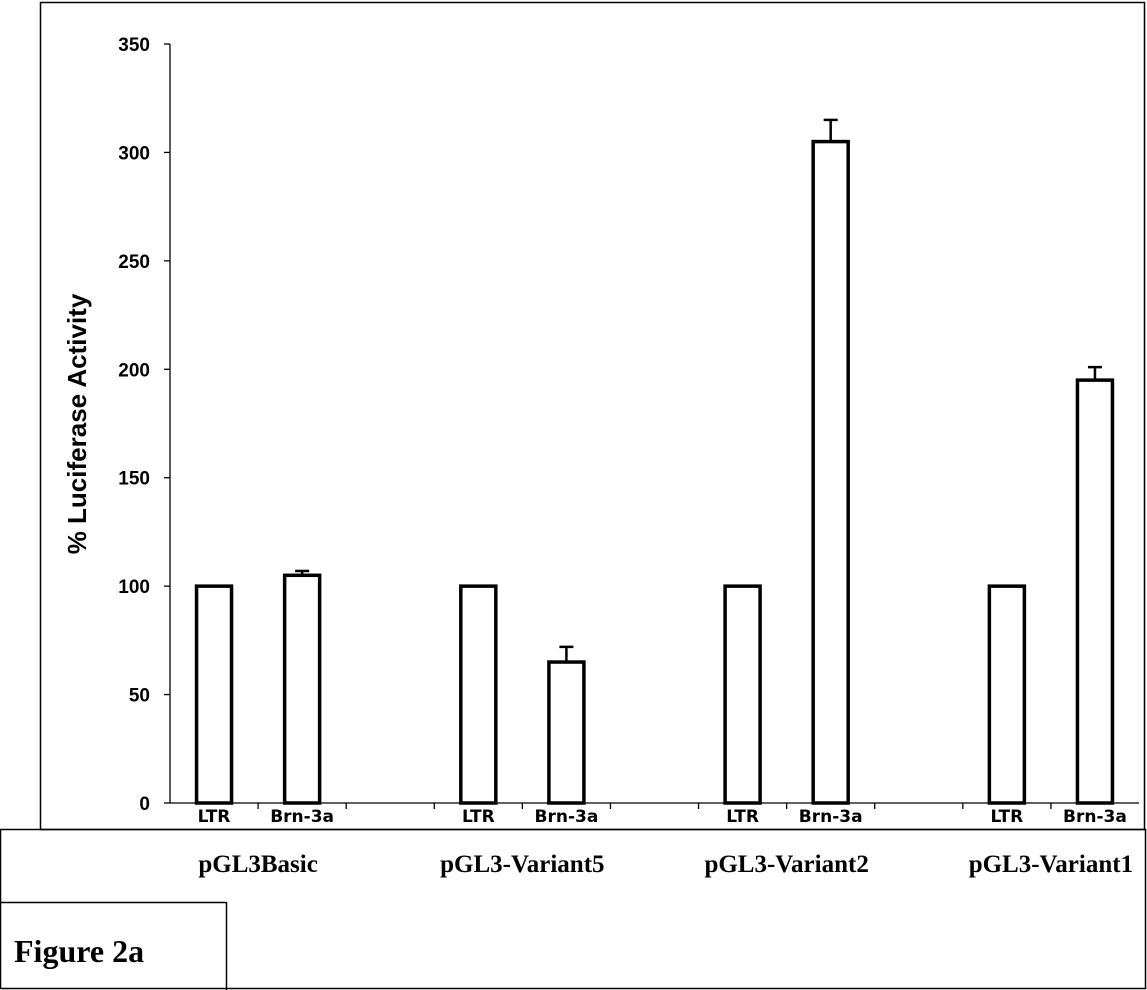  Describe the element at coordinates (77, 423) in the screenshot. I see `y-axis-label: % Luciferase Activity` at that location.